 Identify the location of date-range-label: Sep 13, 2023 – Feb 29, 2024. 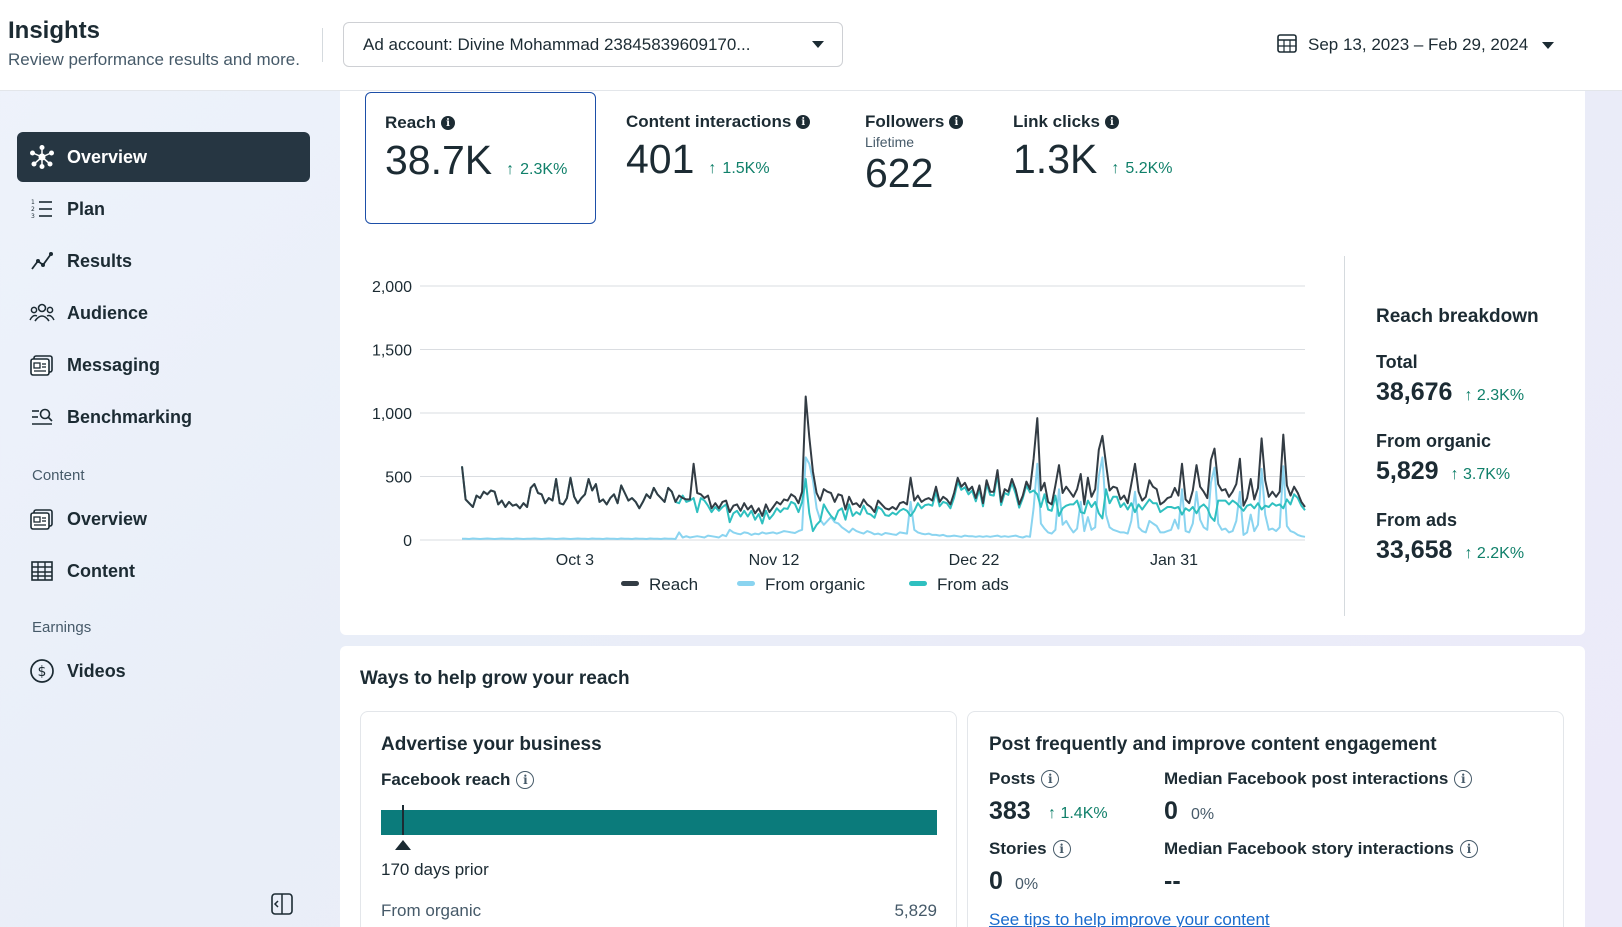
(1418, 44).